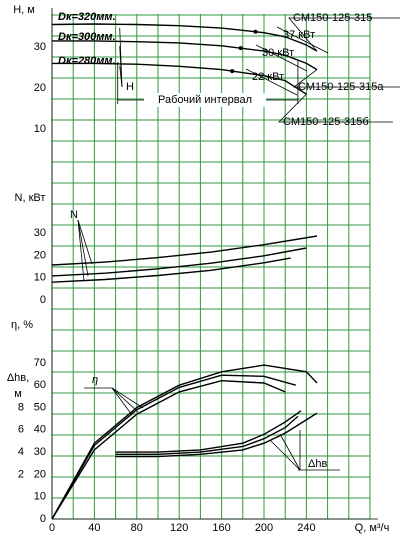 The height and width of the screenshot is (537, 400). I want to click on y-tick-label: 70, so click(40, 363).